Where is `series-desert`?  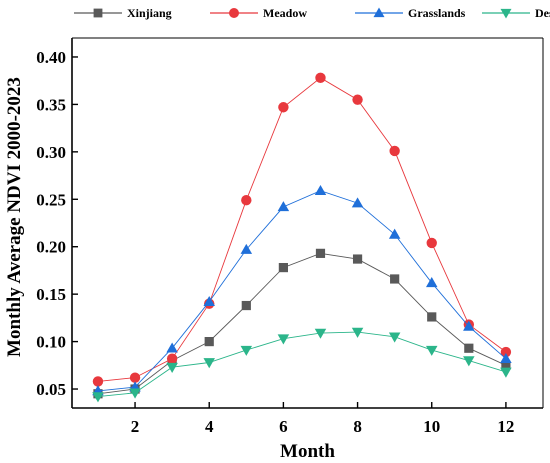
series-desert is located at coordinates (302, 365).